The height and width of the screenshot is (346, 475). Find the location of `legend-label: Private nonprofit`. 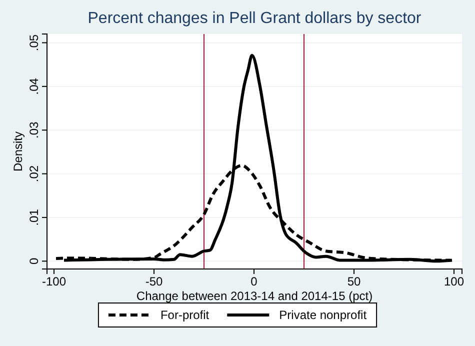

legend-label: Private nonprofit is located at coordinates (323, 315).